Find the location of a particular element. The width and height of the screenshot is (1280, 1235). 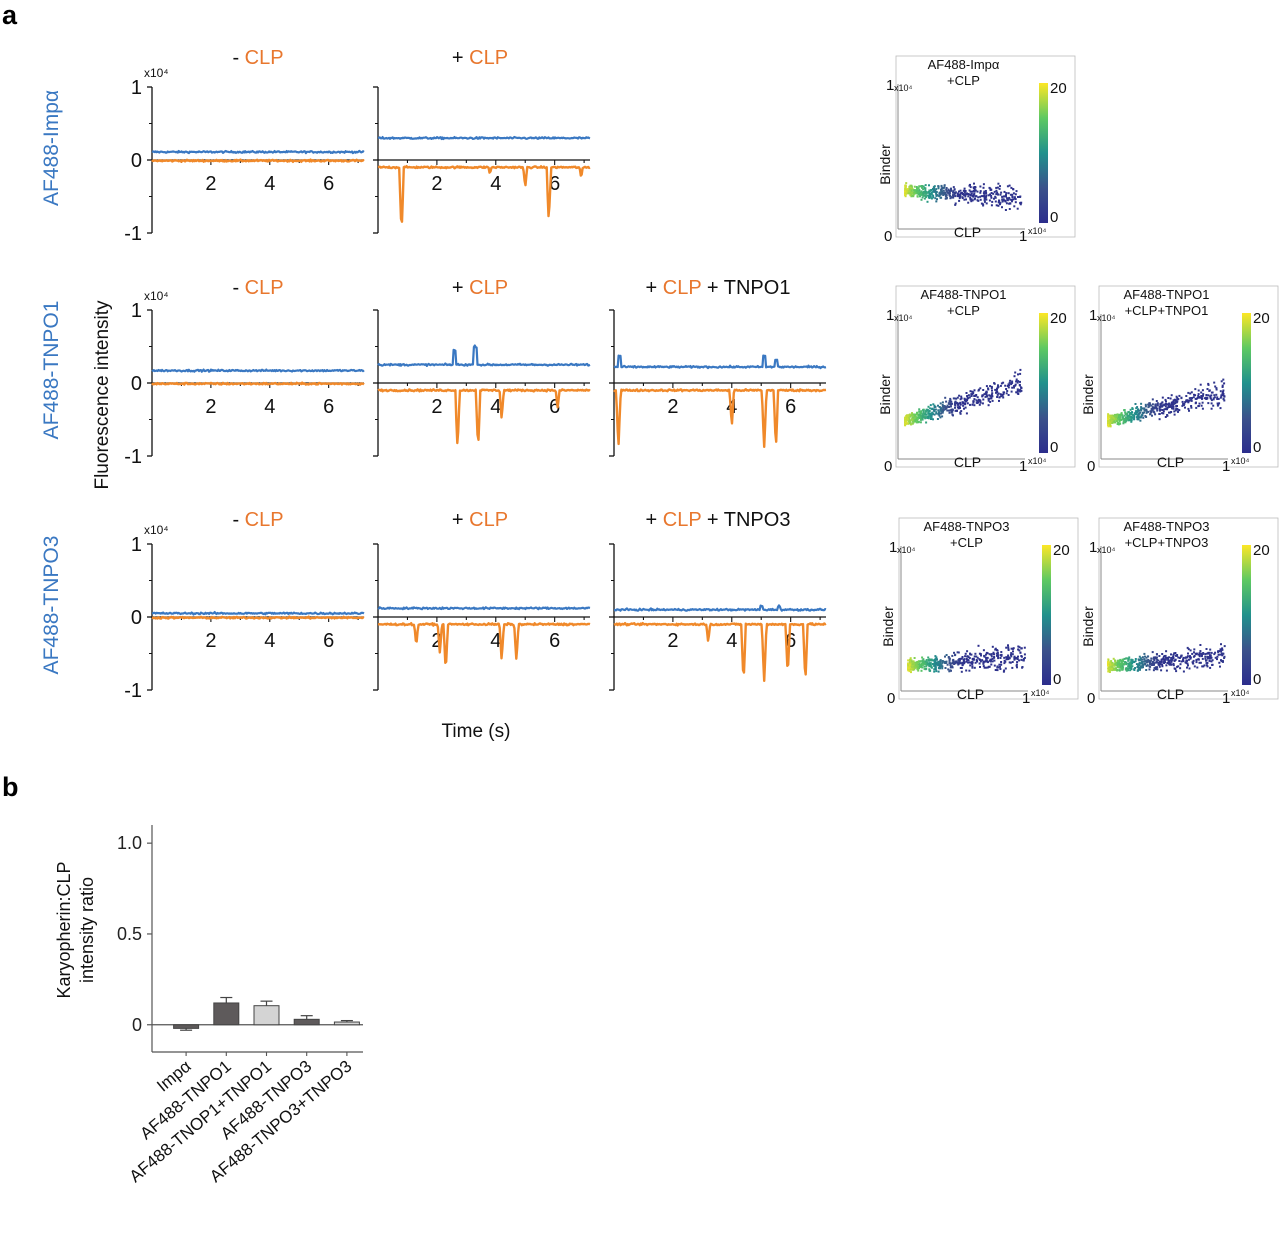

title-impa-plus-clp: + CLP is located at coordinates (480, 58).